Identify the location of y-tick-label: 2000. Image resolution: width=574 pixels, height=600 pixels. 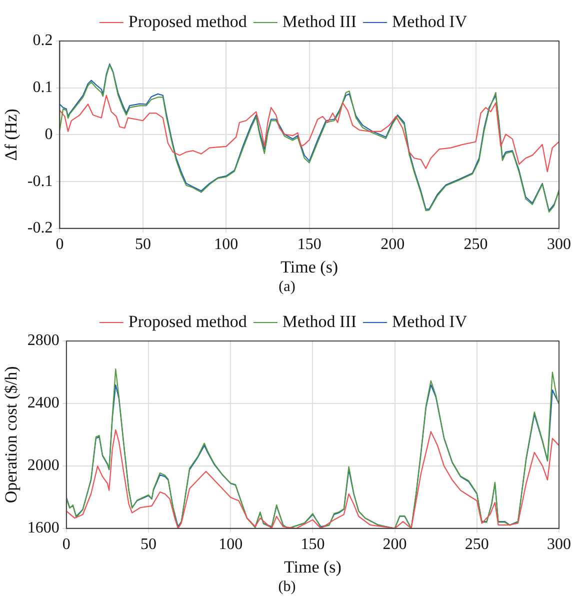
(43, 465).